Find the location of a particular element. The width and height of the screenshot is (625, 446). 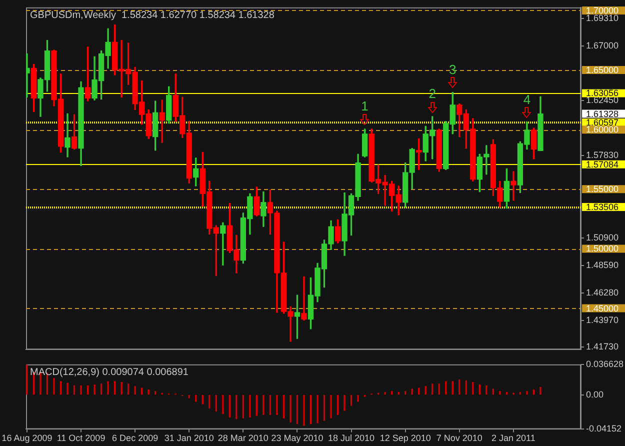

ref-line-label: 1.60000 is located at coordinates (602, 129).